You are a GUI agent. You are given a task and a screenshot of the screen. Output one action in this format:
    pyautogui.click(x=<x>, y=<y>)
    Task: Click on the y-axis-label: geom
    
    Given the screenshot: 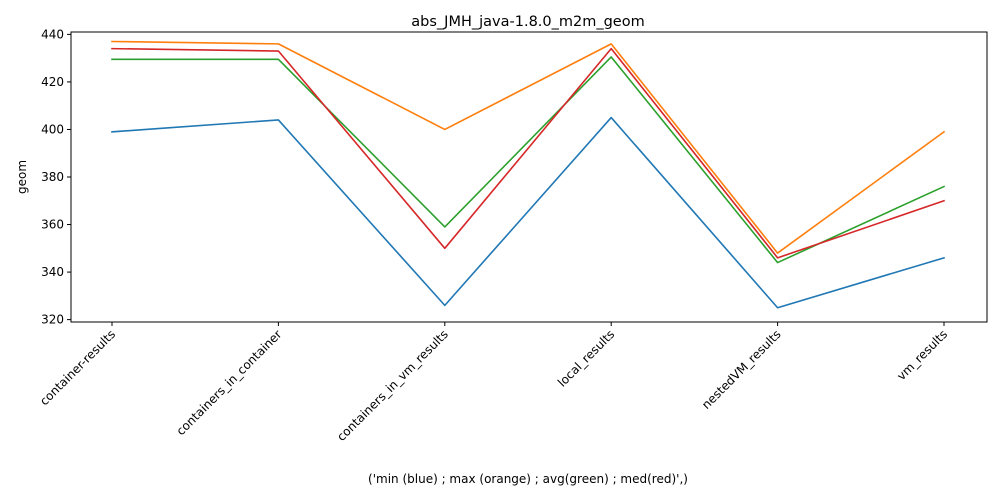 What is the action you would take?
    pyautogui.click(x=22, y=177)
    